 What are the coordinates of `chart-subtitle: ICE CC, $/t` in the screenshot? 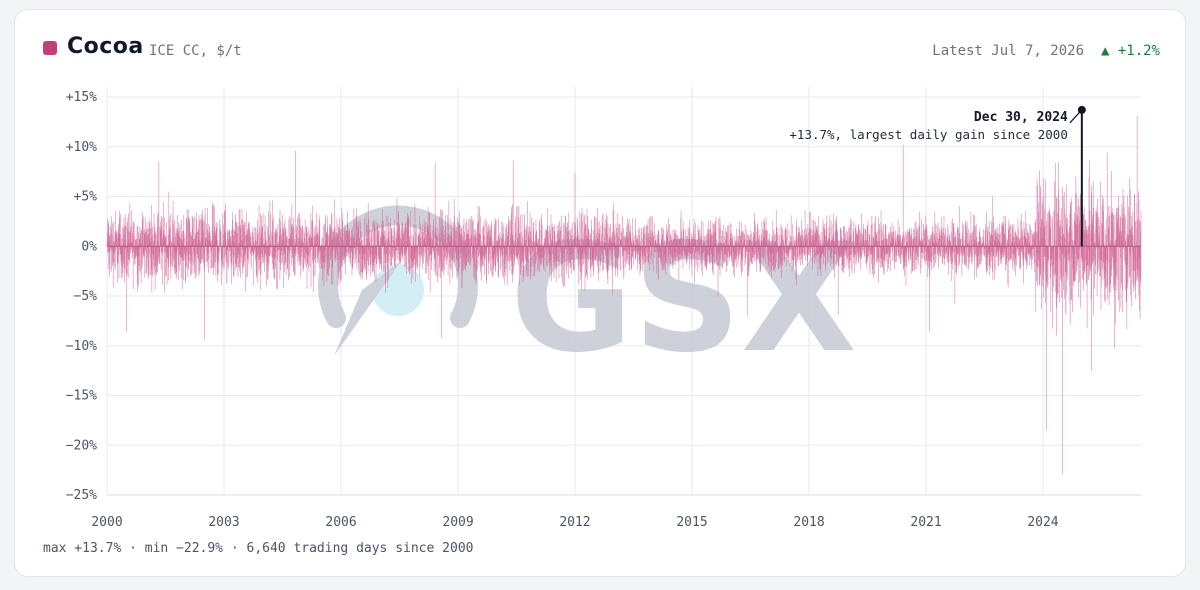 It's located at (195, 51).